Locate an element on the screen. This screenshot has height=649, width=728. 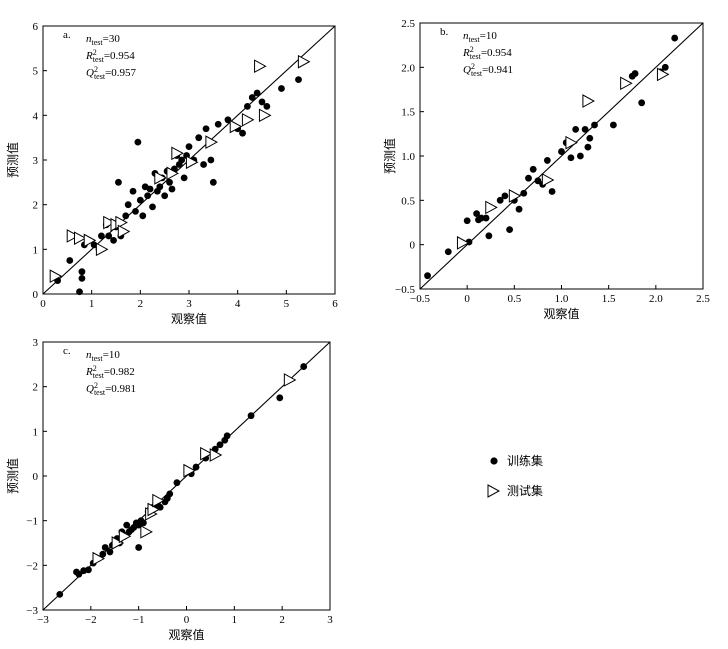
stat-n: ntest=30 is located at coordinates (103, 40).